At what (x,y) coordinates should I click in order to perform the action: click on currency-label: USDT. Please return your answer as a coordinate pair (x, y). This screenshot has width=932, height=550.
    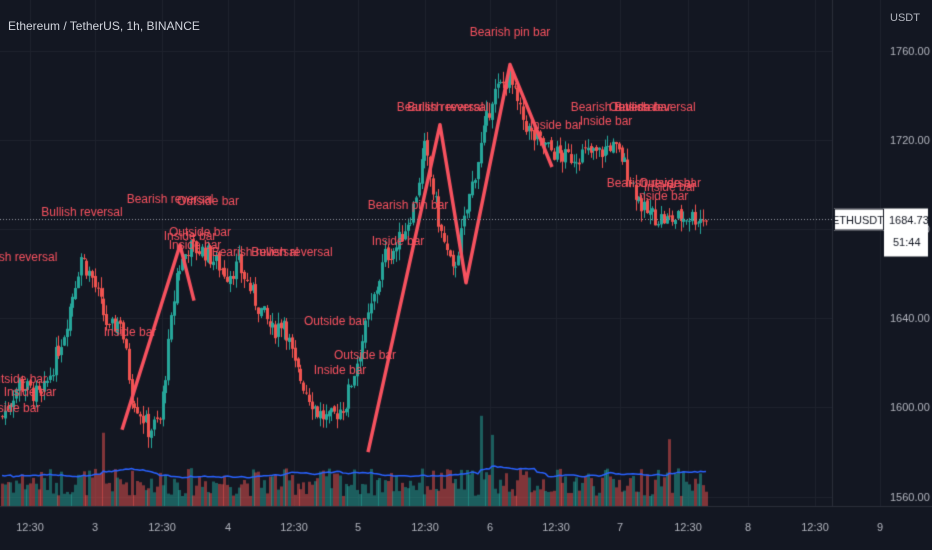
    Looking at the image, I should click on (905, 18).